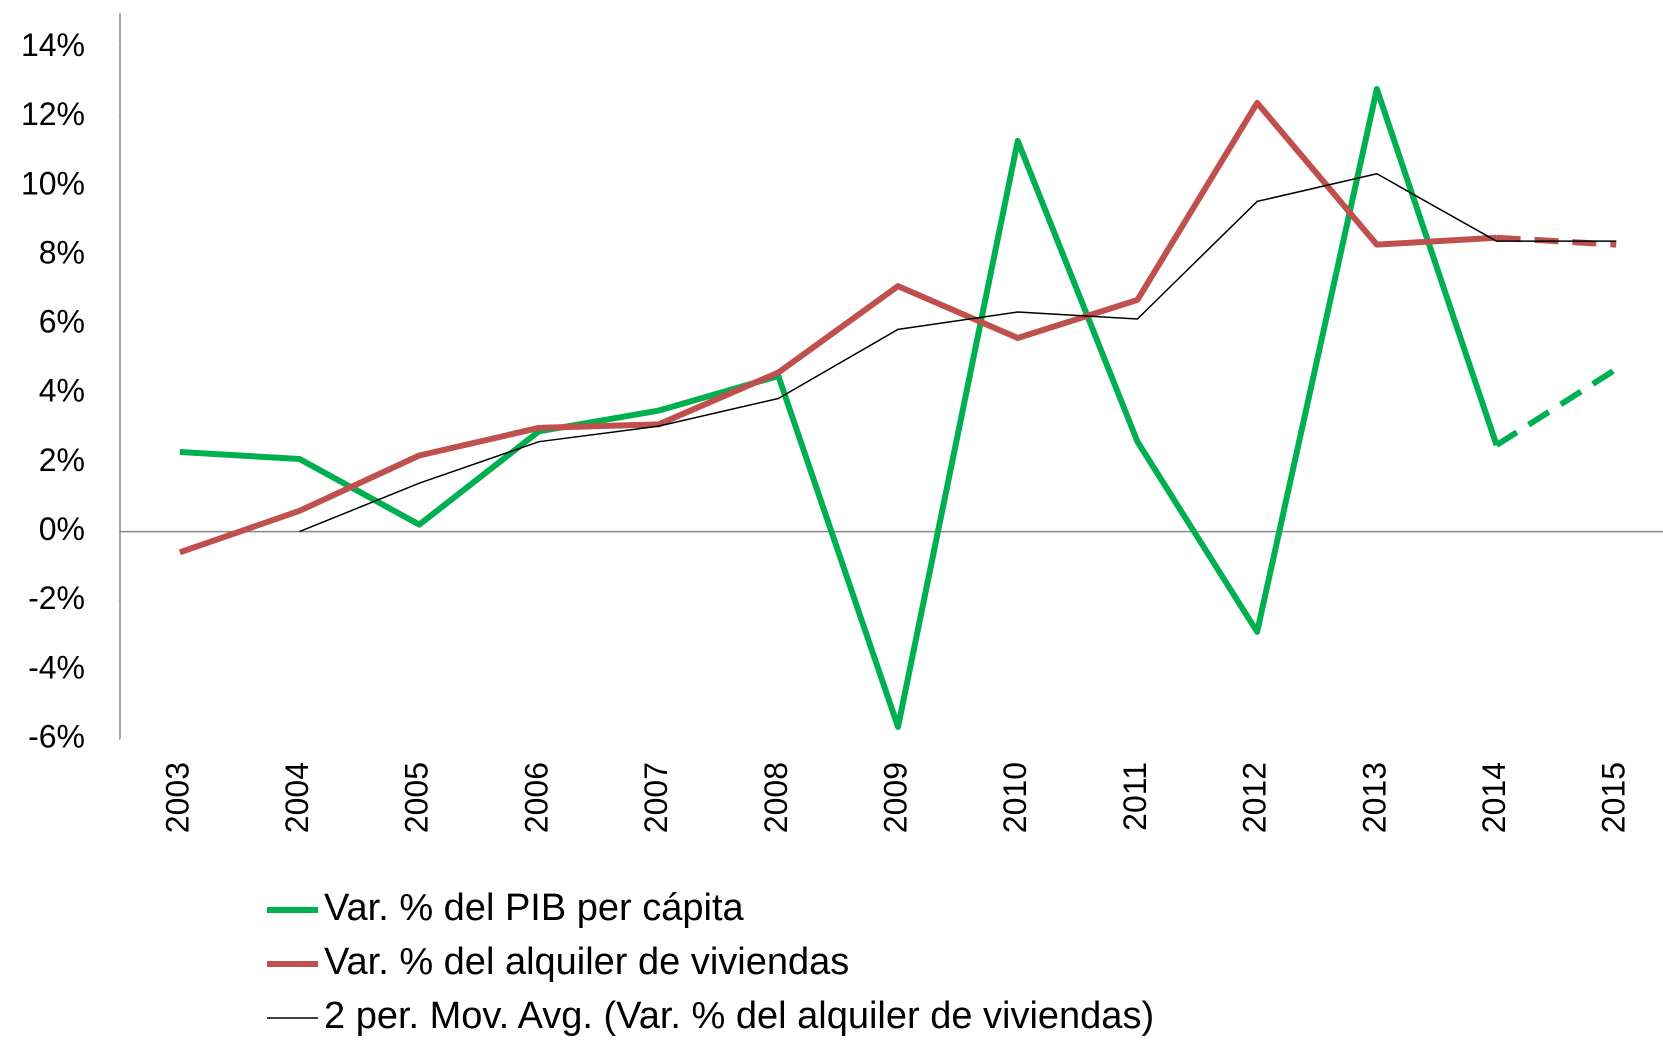  Describe the element at coordinates (586, 962) in the screenshot. I see `legend-label: Var. % del alquiler de viviendas` at that location.